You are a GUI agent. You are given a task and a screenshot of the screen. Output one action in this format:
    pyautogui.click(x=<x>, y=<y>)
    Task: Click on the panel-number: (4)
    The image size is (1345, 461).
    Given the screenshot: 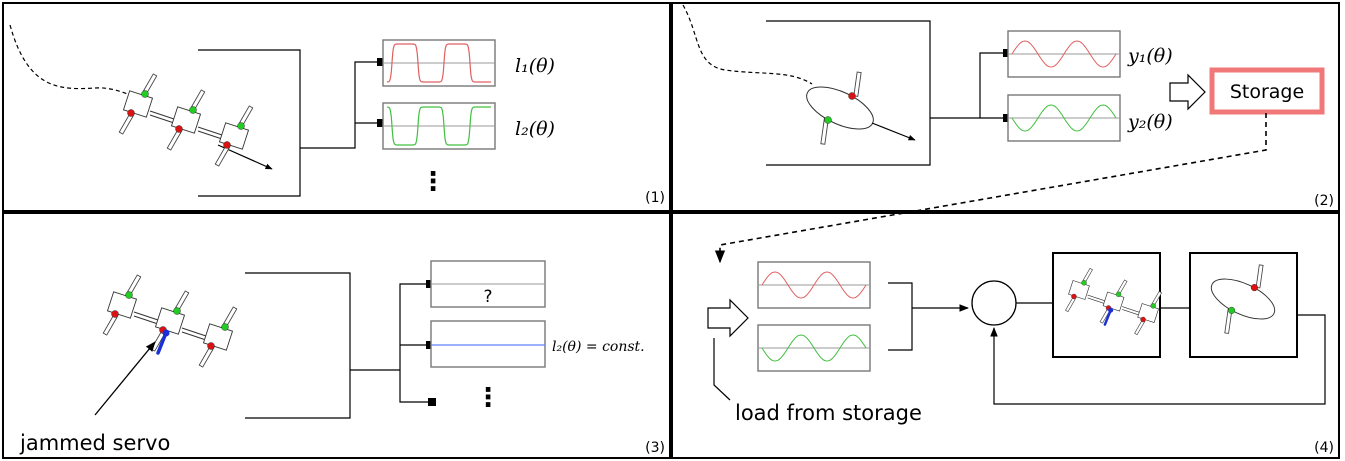 What is the action you would take?
    pyautogui.click(x=1324, y=448)
    